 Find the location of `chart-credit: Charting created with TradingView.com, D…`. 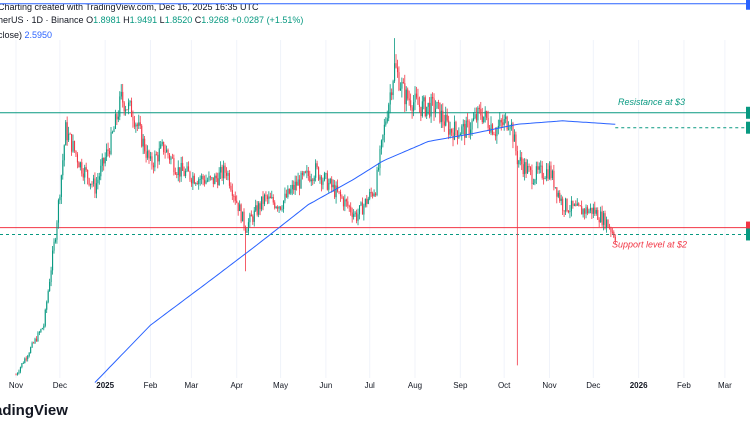

chart-credit: Charting created with TradingView.com, D… is located at coordinates (129, 7).